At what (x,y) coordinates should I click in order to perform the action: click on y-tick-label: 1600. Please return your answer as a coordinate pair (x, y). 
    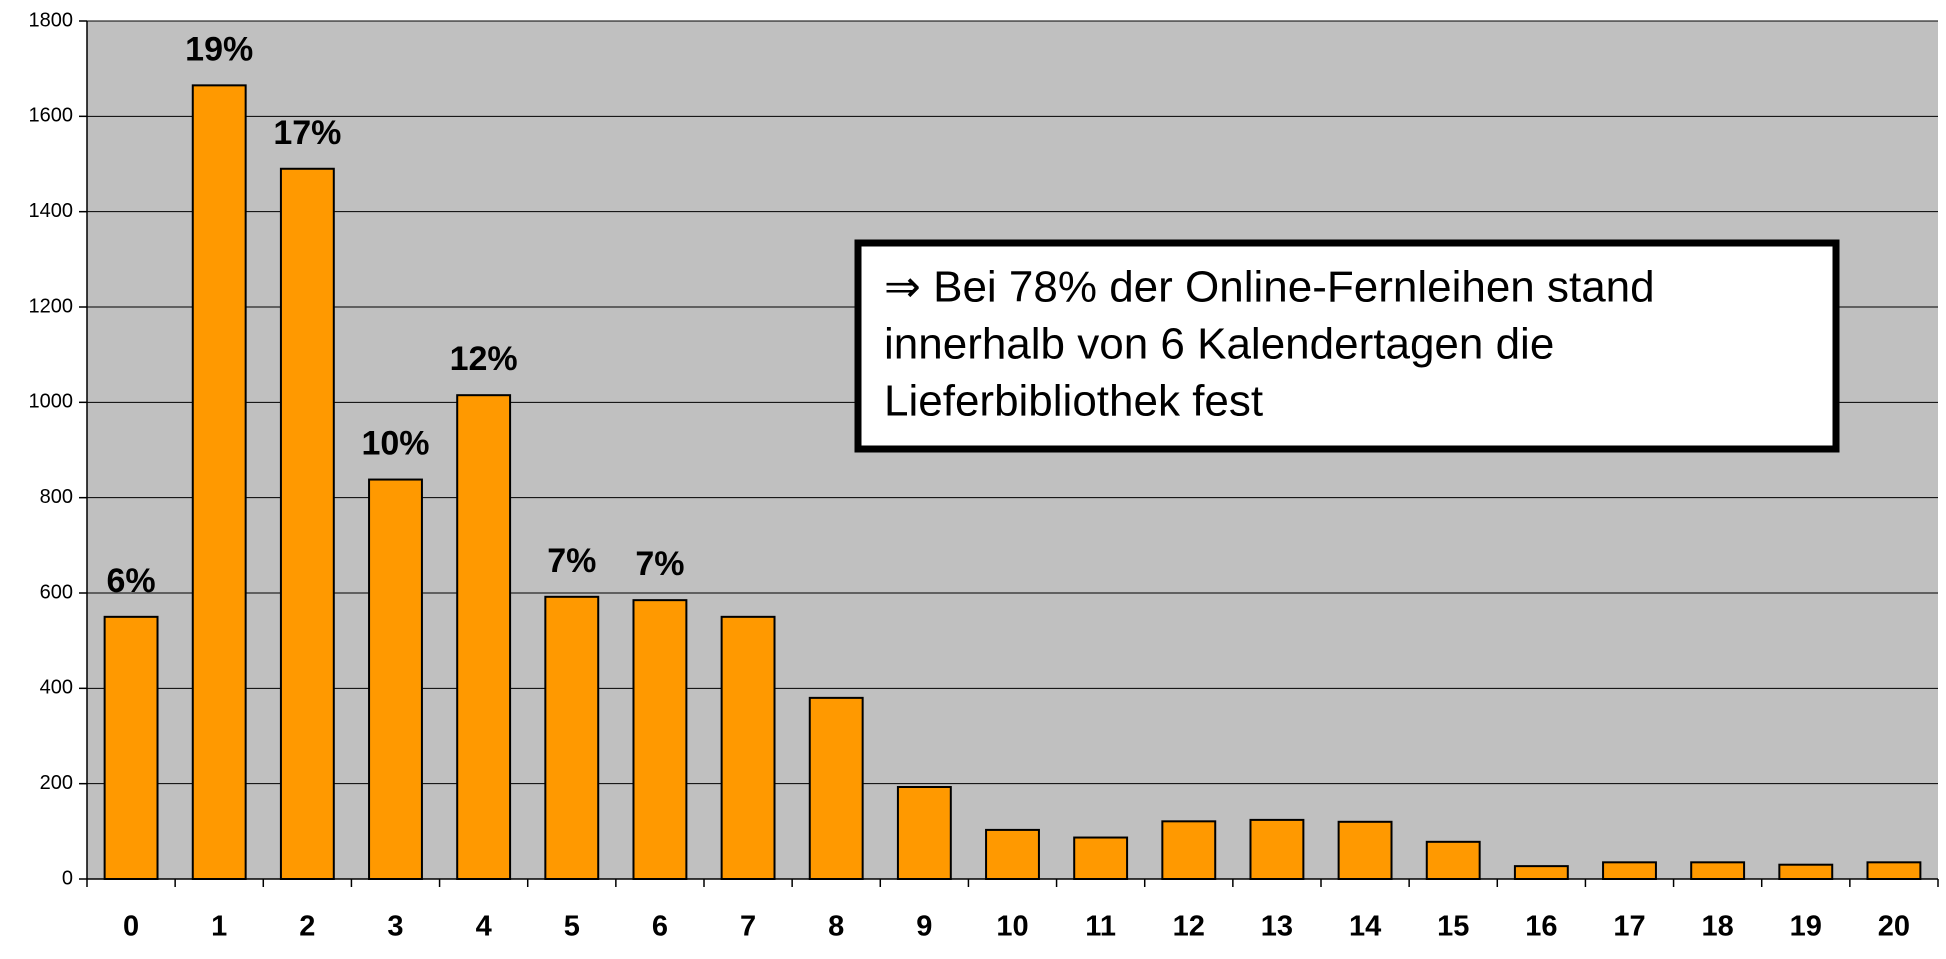
    Looking at the image, I should click on (51, 116).